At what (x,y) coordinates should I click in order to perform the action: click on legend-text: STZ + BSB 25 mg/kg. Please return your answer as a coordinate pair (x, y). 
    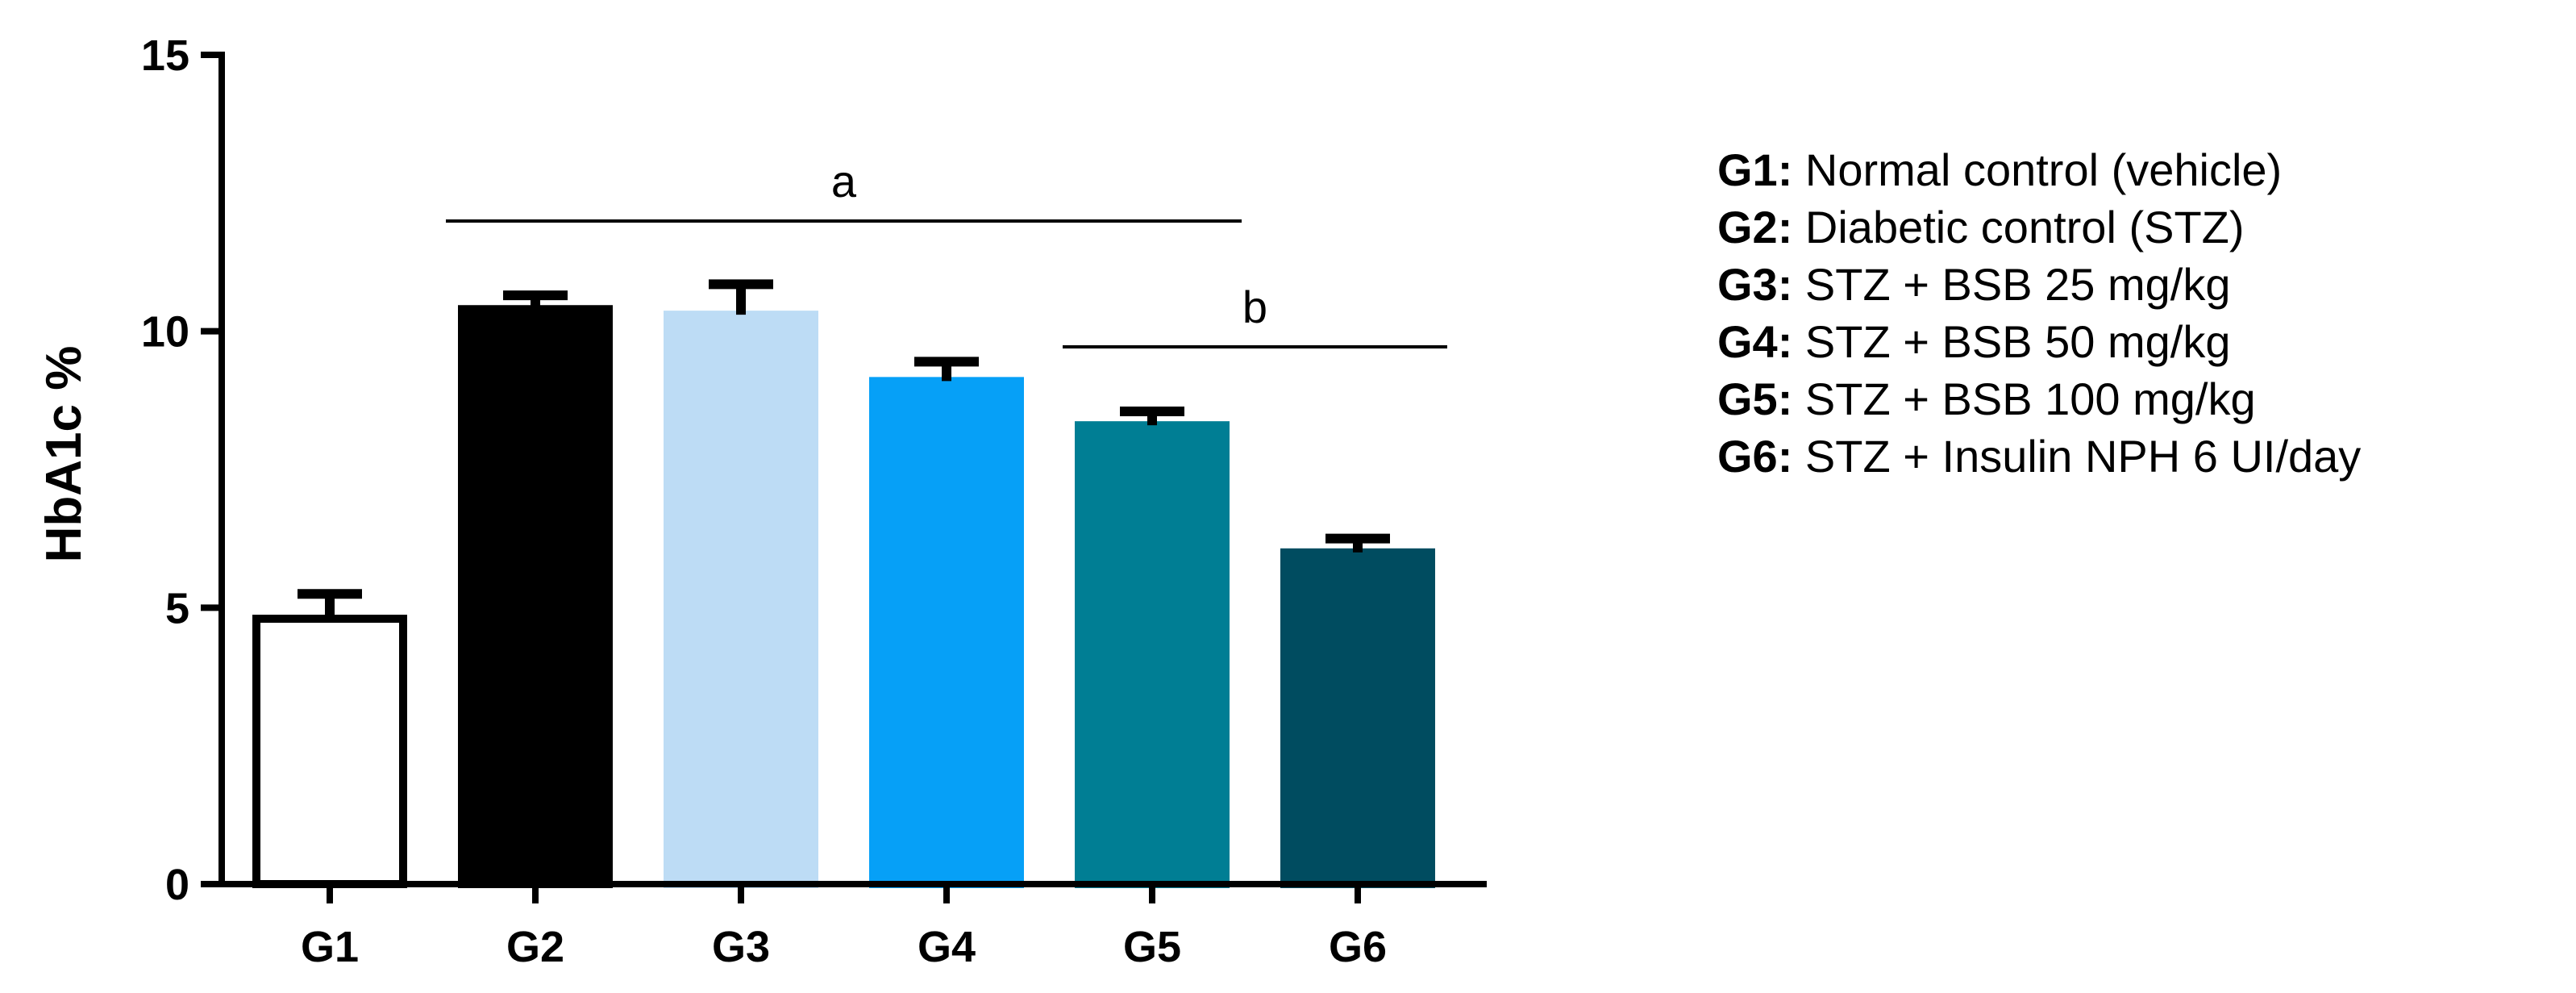
    Looking at the image, I should click on (2018, 284).